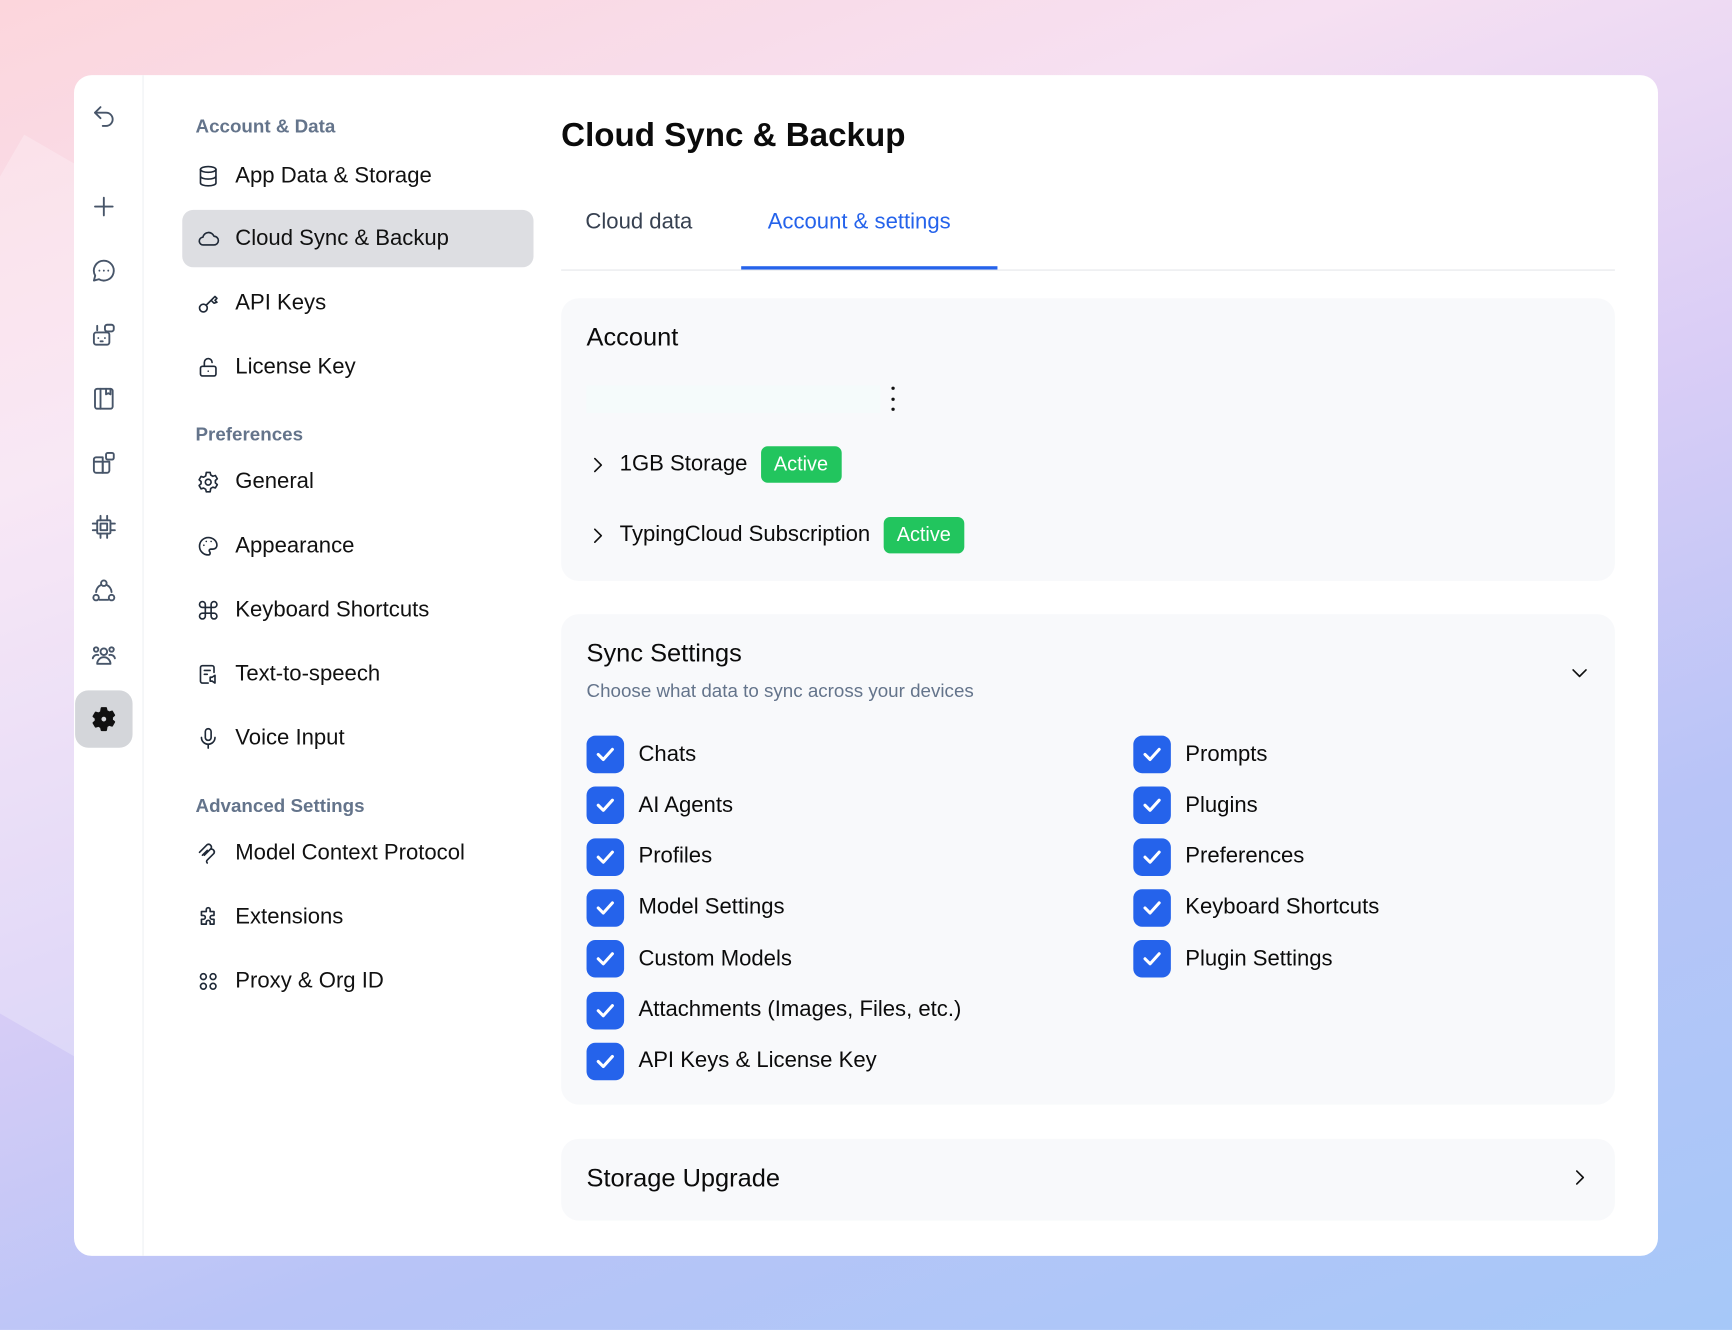 This screenshot has height=1330, width=1732. What do you see at coordinates (309, 980) in the screenshot?
I see `nav-item-label: Proxy & Org ID` at bounding box center [309, 980].